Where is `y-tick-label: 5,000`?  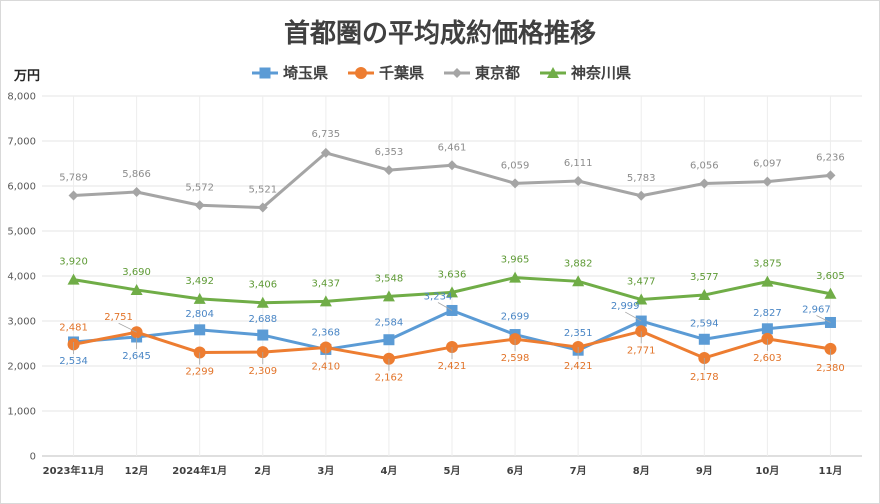
y-tick-label: 5,000 is located at coordinates (21, 232).